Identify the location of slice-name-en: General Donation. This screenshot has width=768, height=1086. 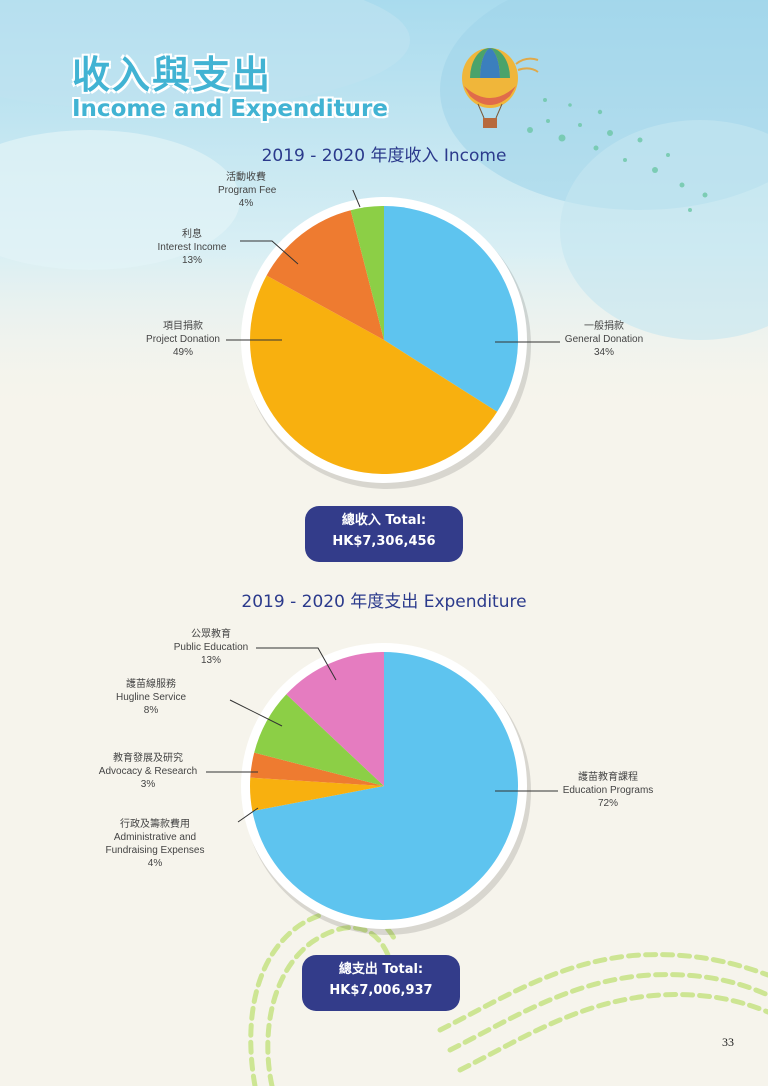
(604, 339).